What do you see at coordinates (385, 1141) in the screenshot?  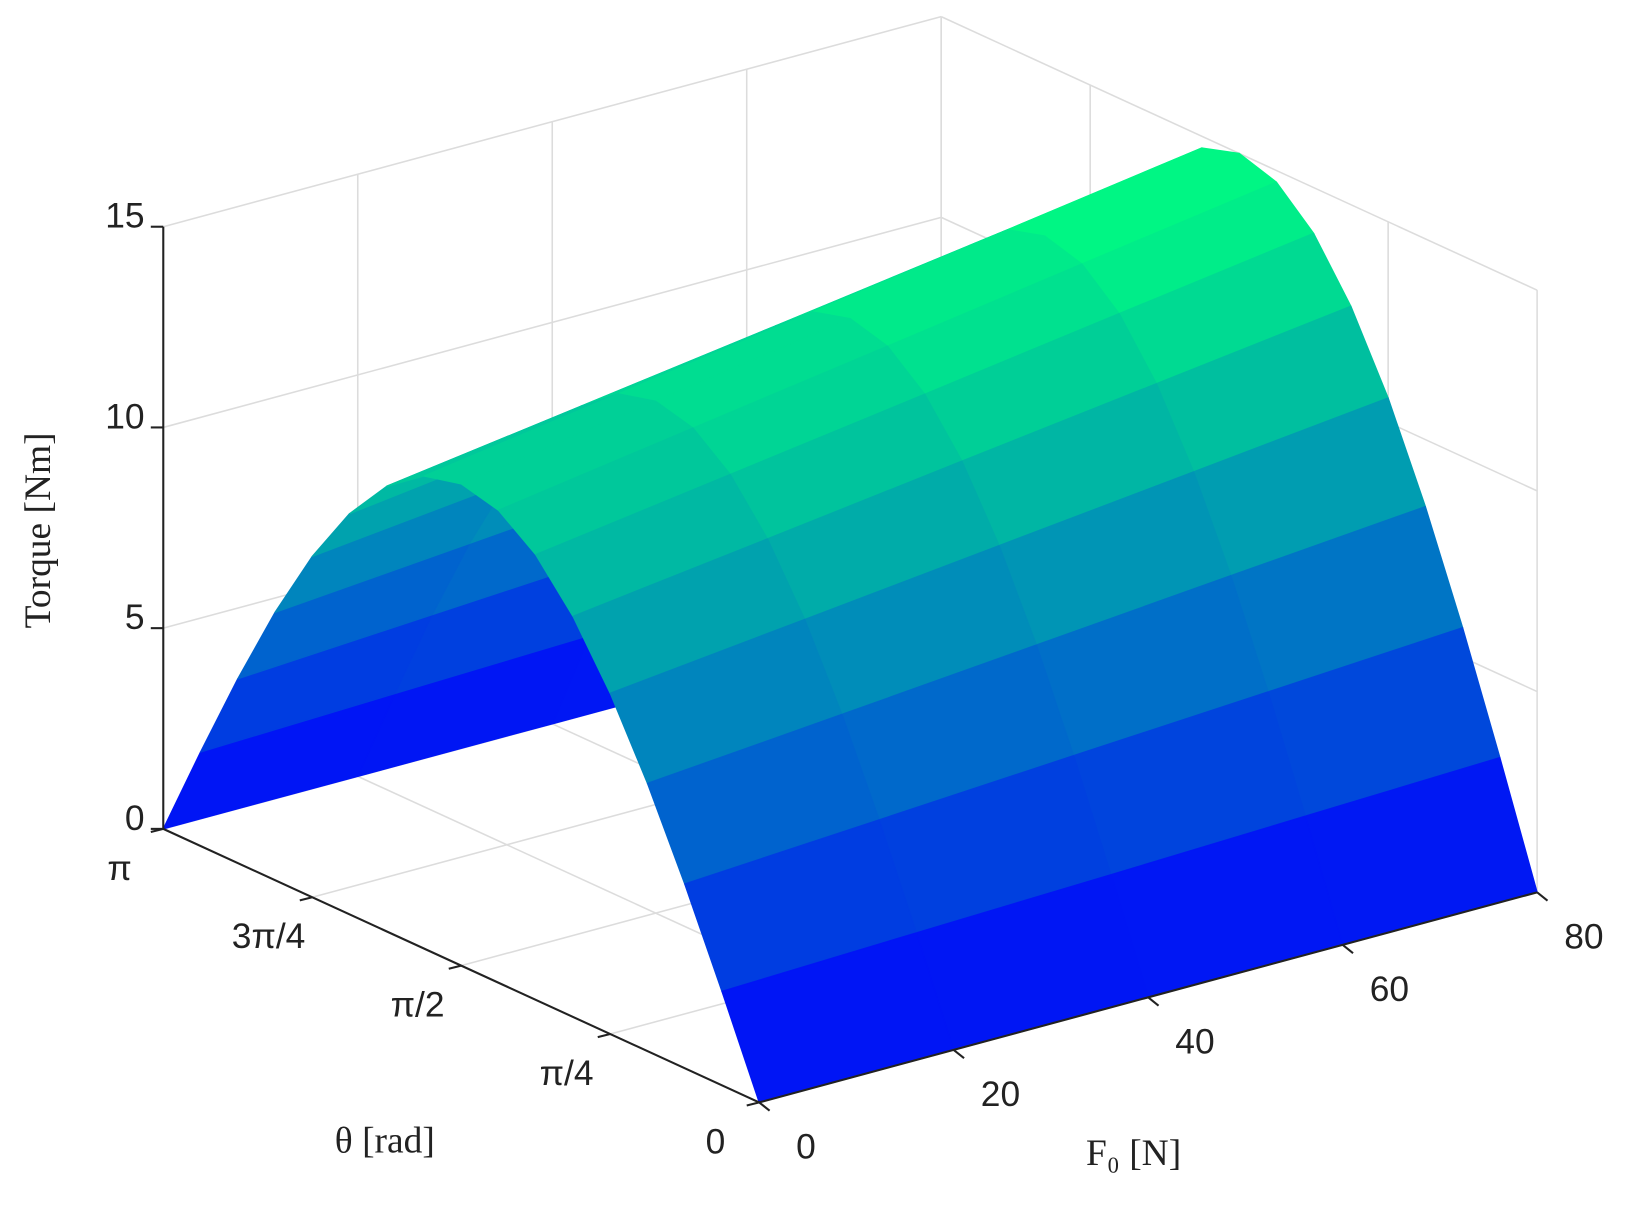 I see `y-axis-label: θ [rad]` at bounding box center [385, 1141].